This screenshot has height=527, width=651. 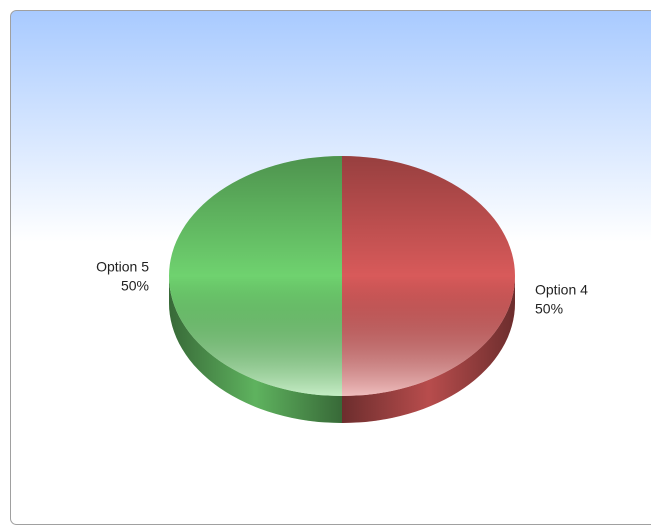 I want to click on slice-label: Option 4, so click(x=561, y=290).